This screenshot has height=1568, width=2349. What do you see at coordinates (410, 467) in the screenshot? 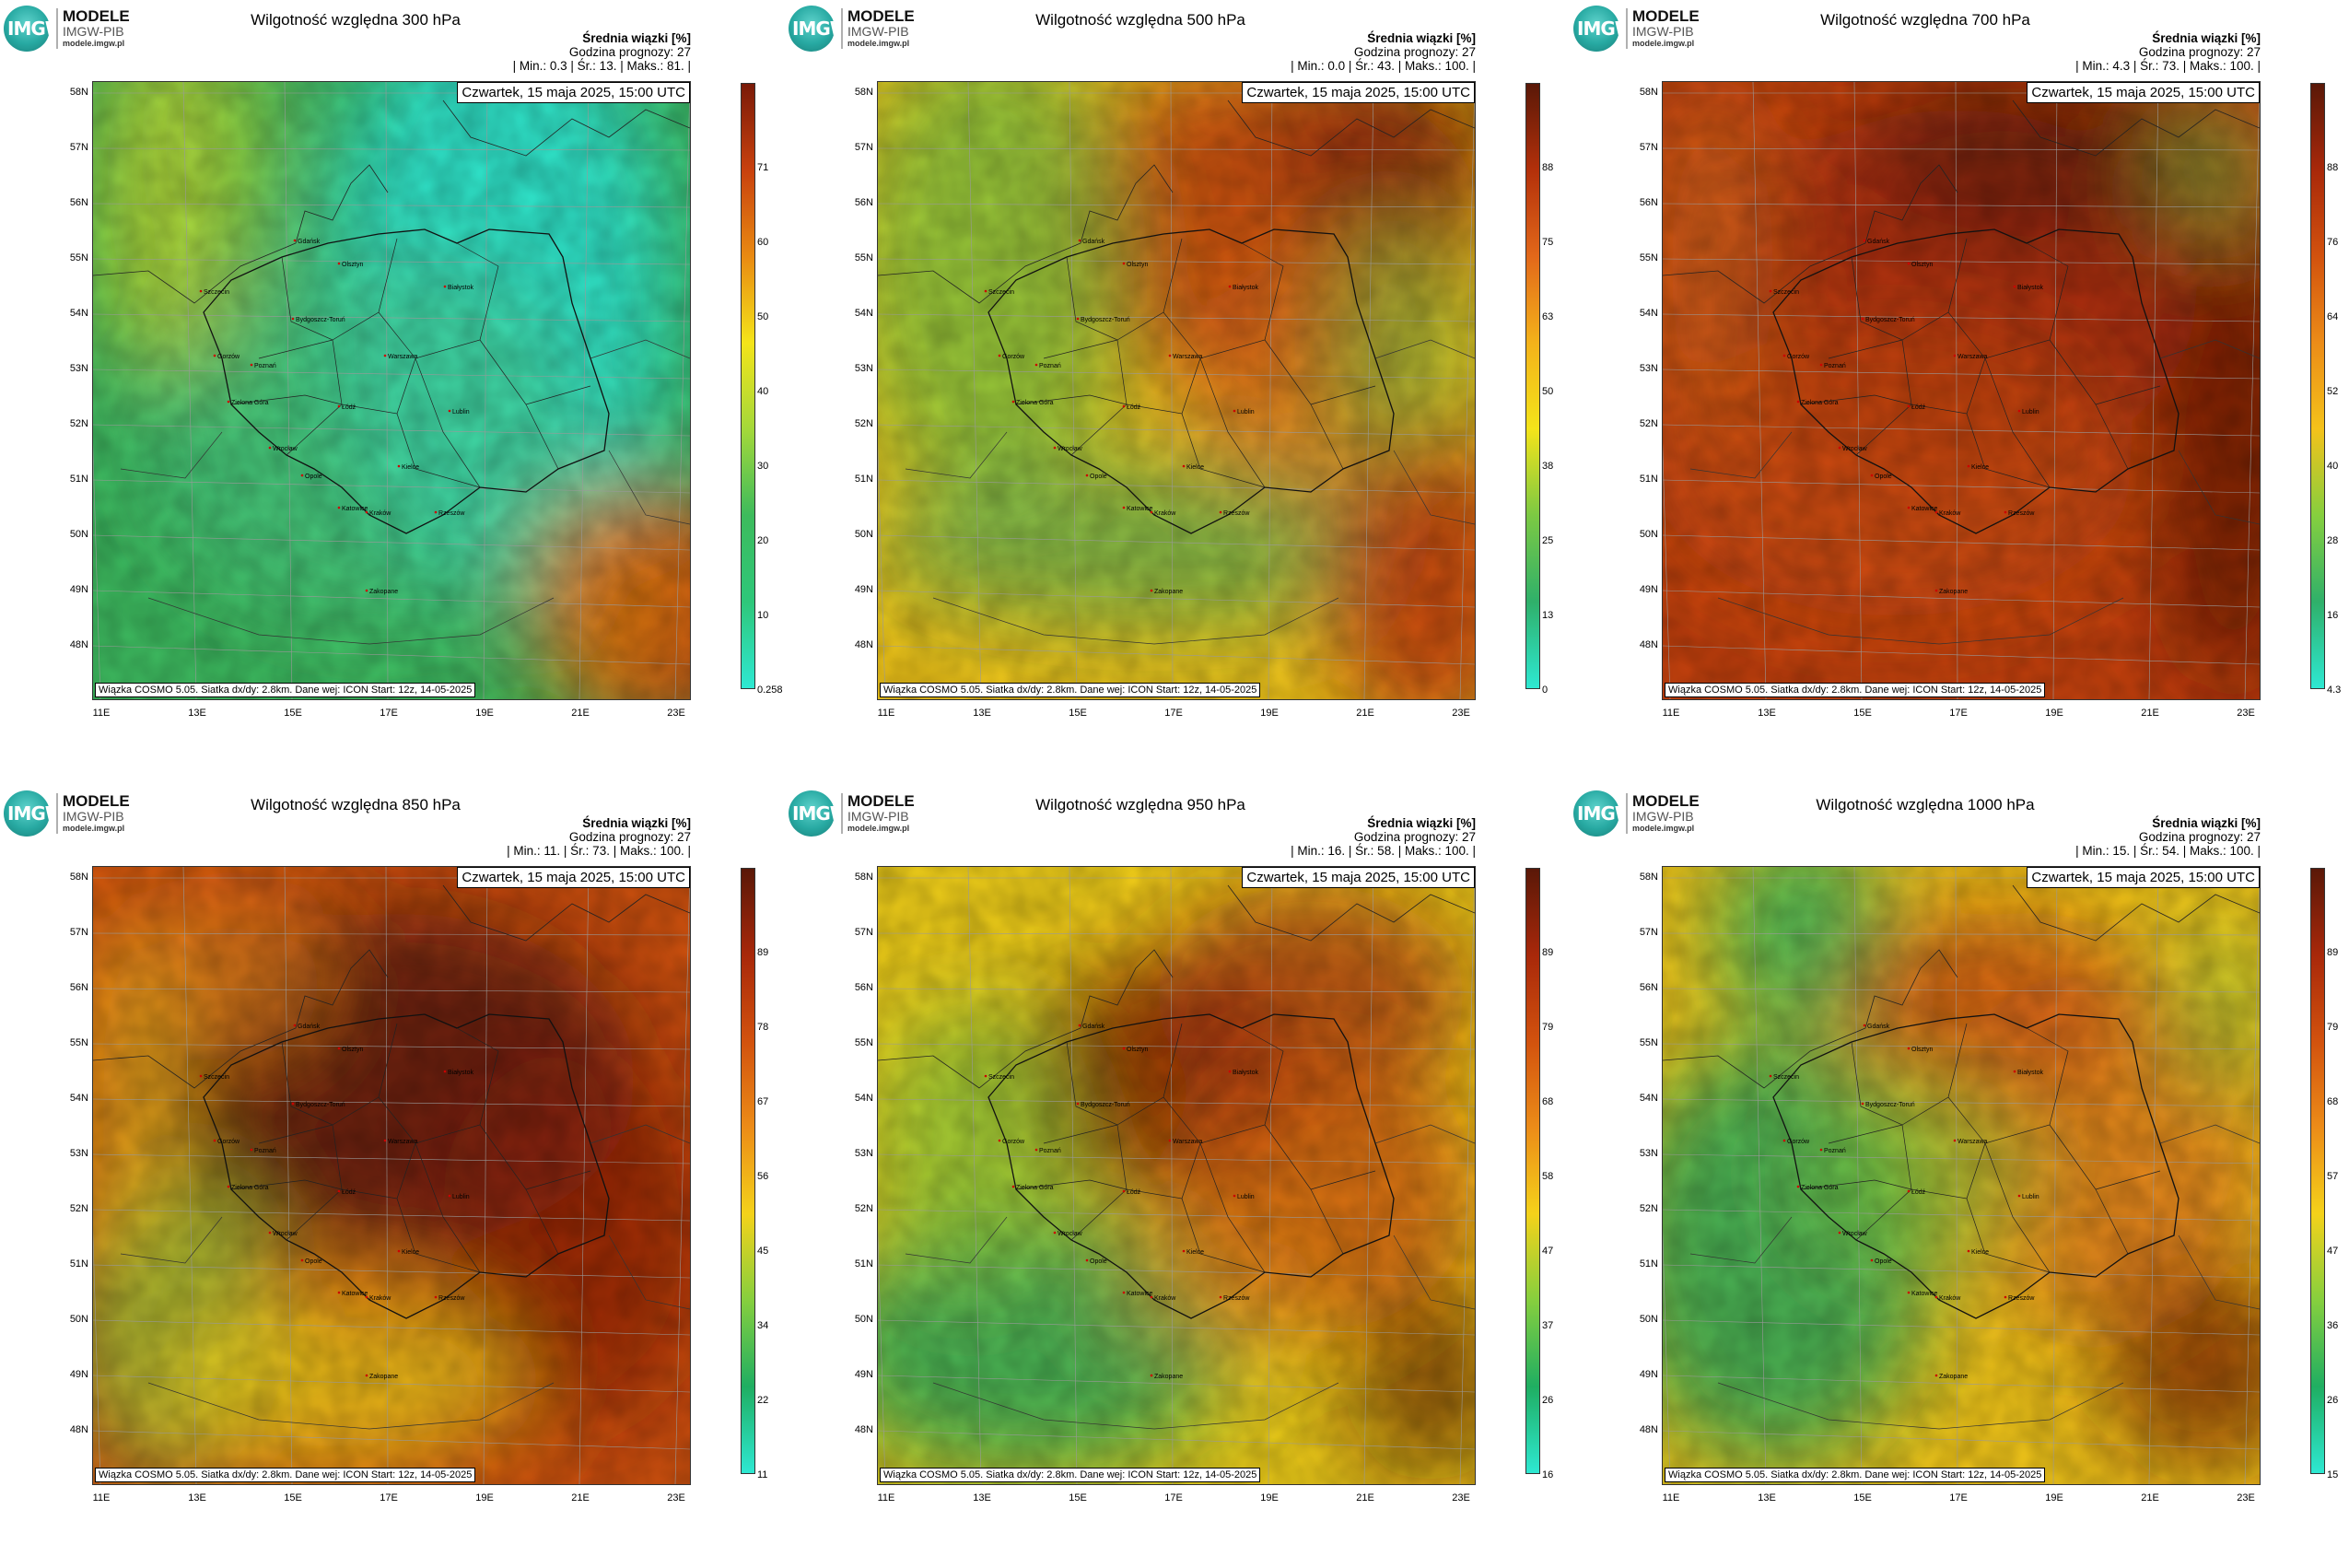
I see `city-label: Kielce` at bounding box center [410, 467].